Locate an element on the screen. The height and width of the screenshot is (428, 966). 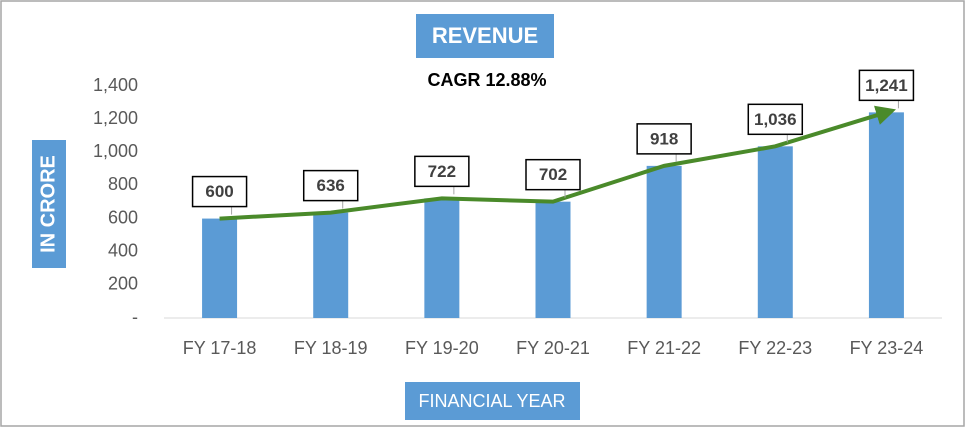
value-label: 1,241 is located at coordinates (886, 85).